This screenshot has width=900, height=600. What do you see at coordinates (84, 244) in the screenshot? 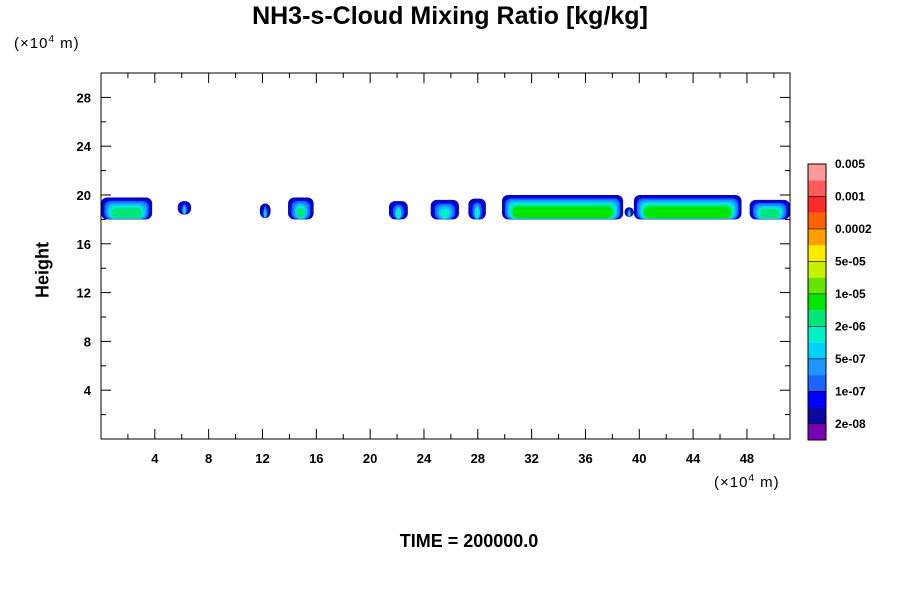
I see `y-tick-label: 16` at bounding box center [84, 244].